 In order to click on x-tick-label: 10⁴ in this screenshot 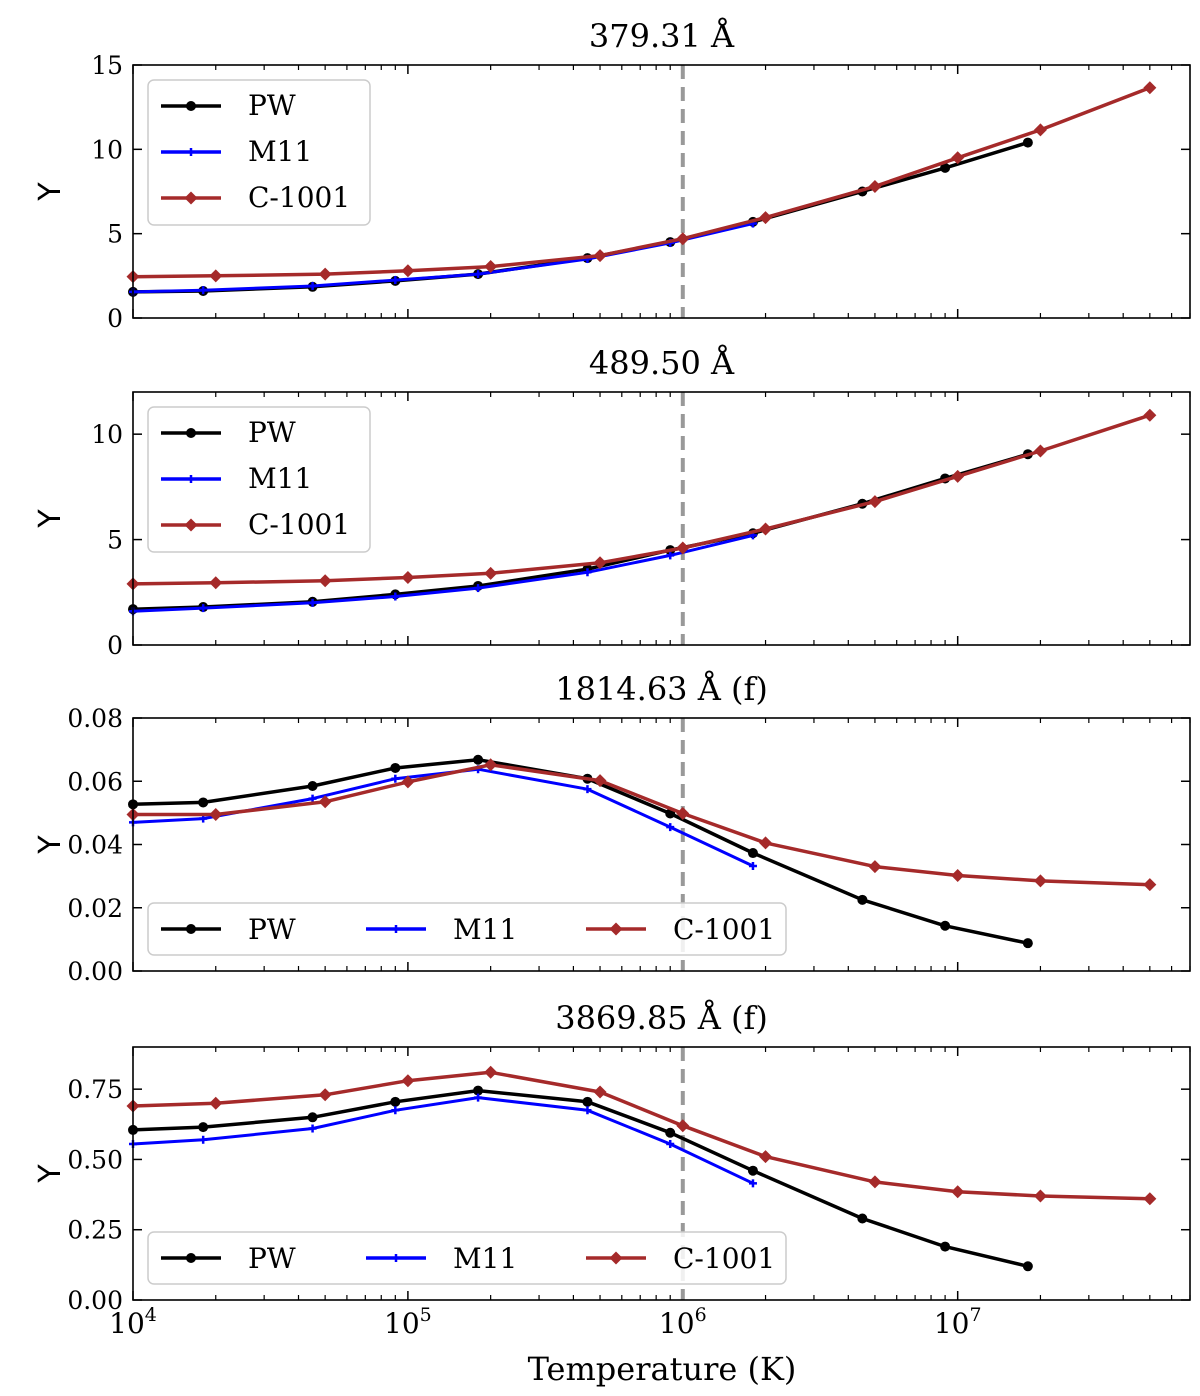, I will do `click(133, 1322)`.